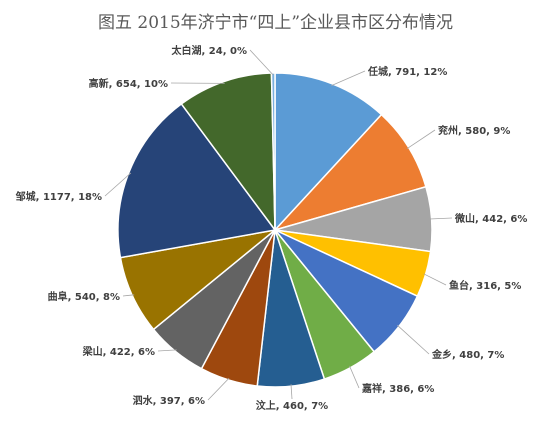  What do you see at coordinates (275, 23) in the screenshot?
I see `chart-title: 图五 2015年济宁市“四上”企业县市区分布情况` at bounding box center [275, 23].